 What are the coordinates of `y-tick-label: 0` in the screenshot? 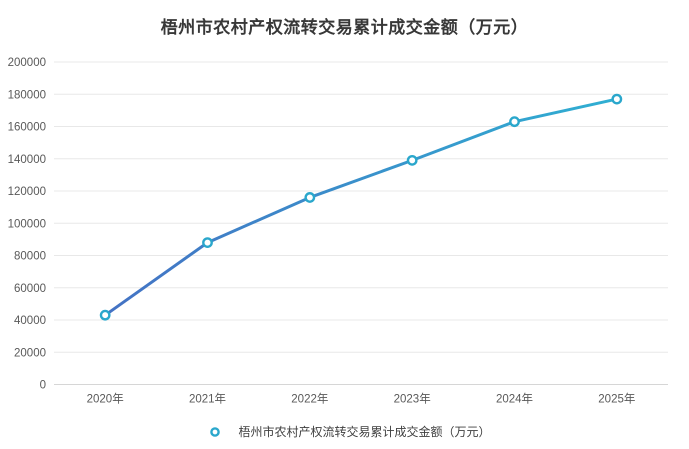 It's located at (43, 386).